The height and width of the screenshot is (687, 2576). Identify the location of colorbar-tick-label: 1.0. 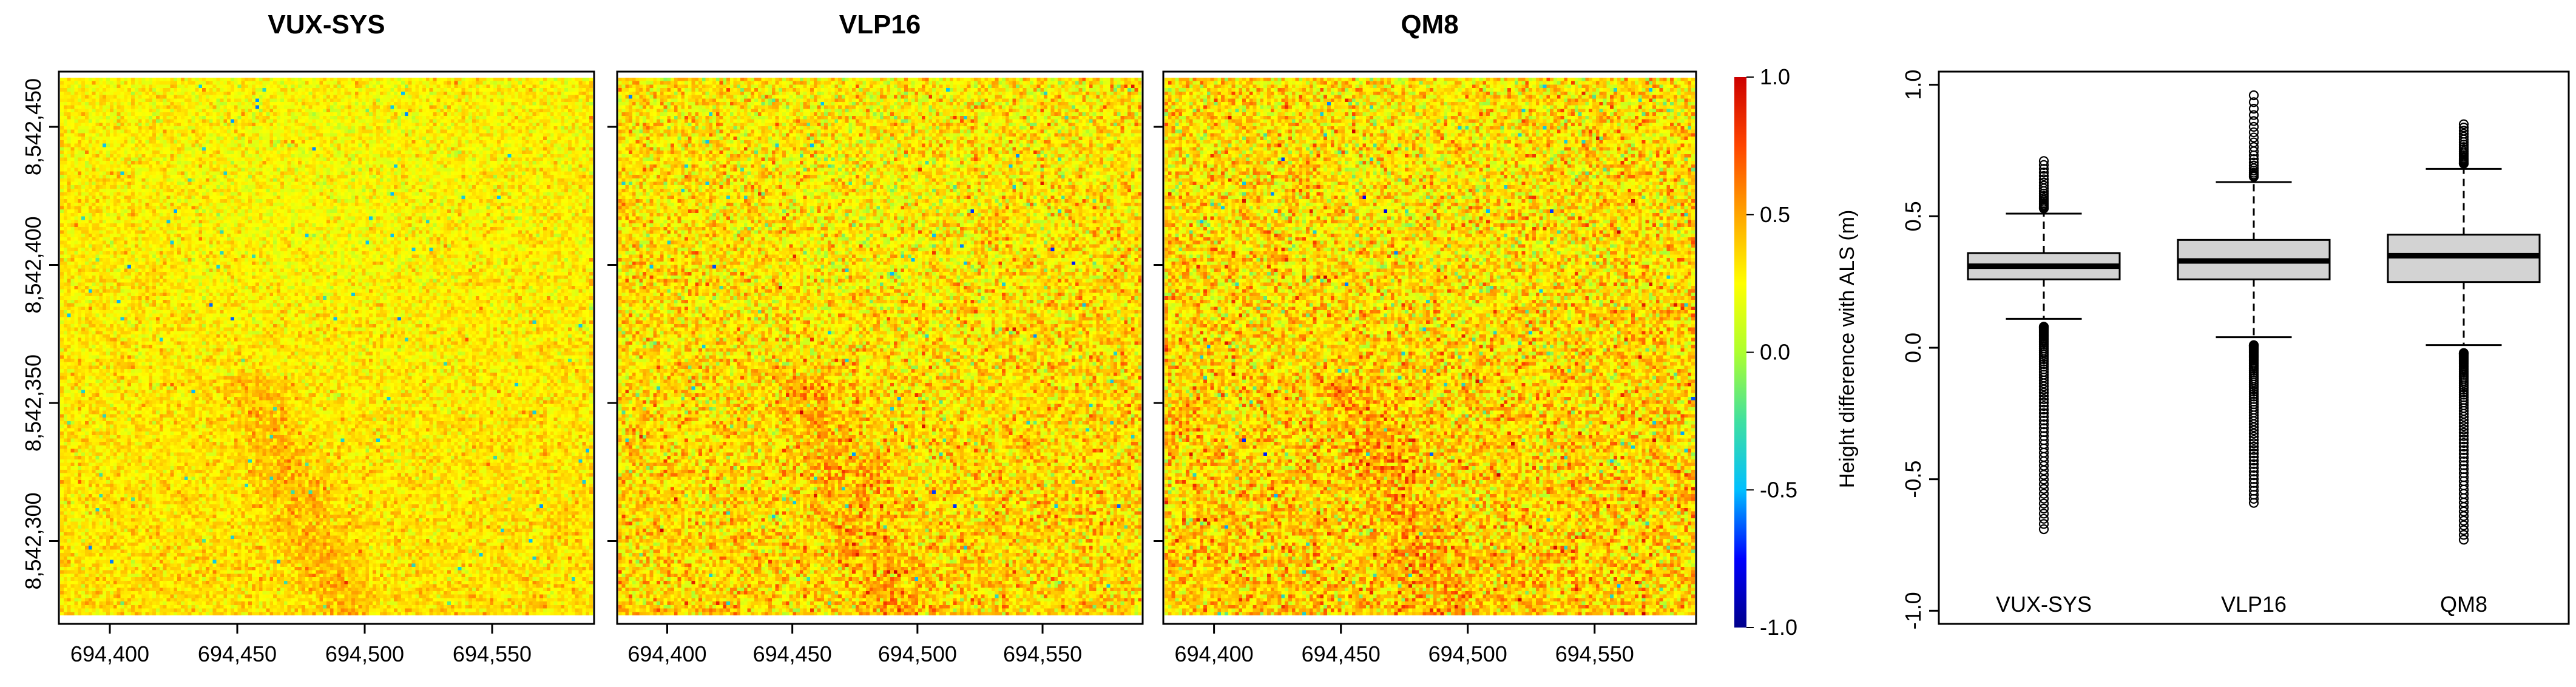
(1775, 76).